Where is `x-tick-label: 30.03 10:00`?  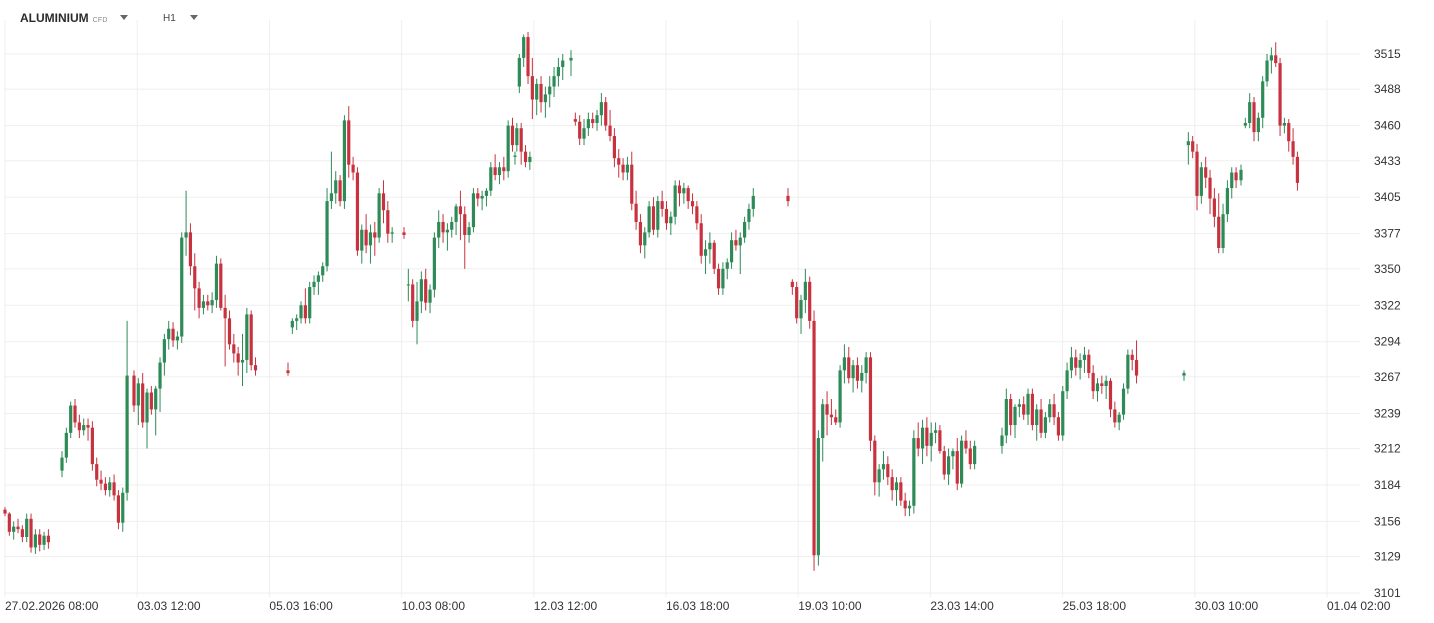
x-tick-label: 30.03 10:00 is located at coordinates (1227, 606).